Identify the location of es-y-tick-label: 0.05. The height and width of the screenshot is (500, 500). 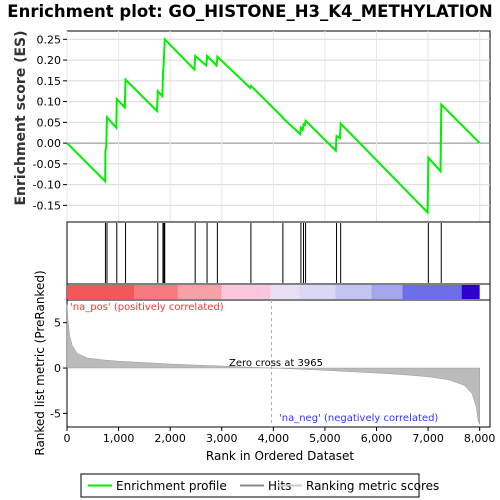
(49, 122).